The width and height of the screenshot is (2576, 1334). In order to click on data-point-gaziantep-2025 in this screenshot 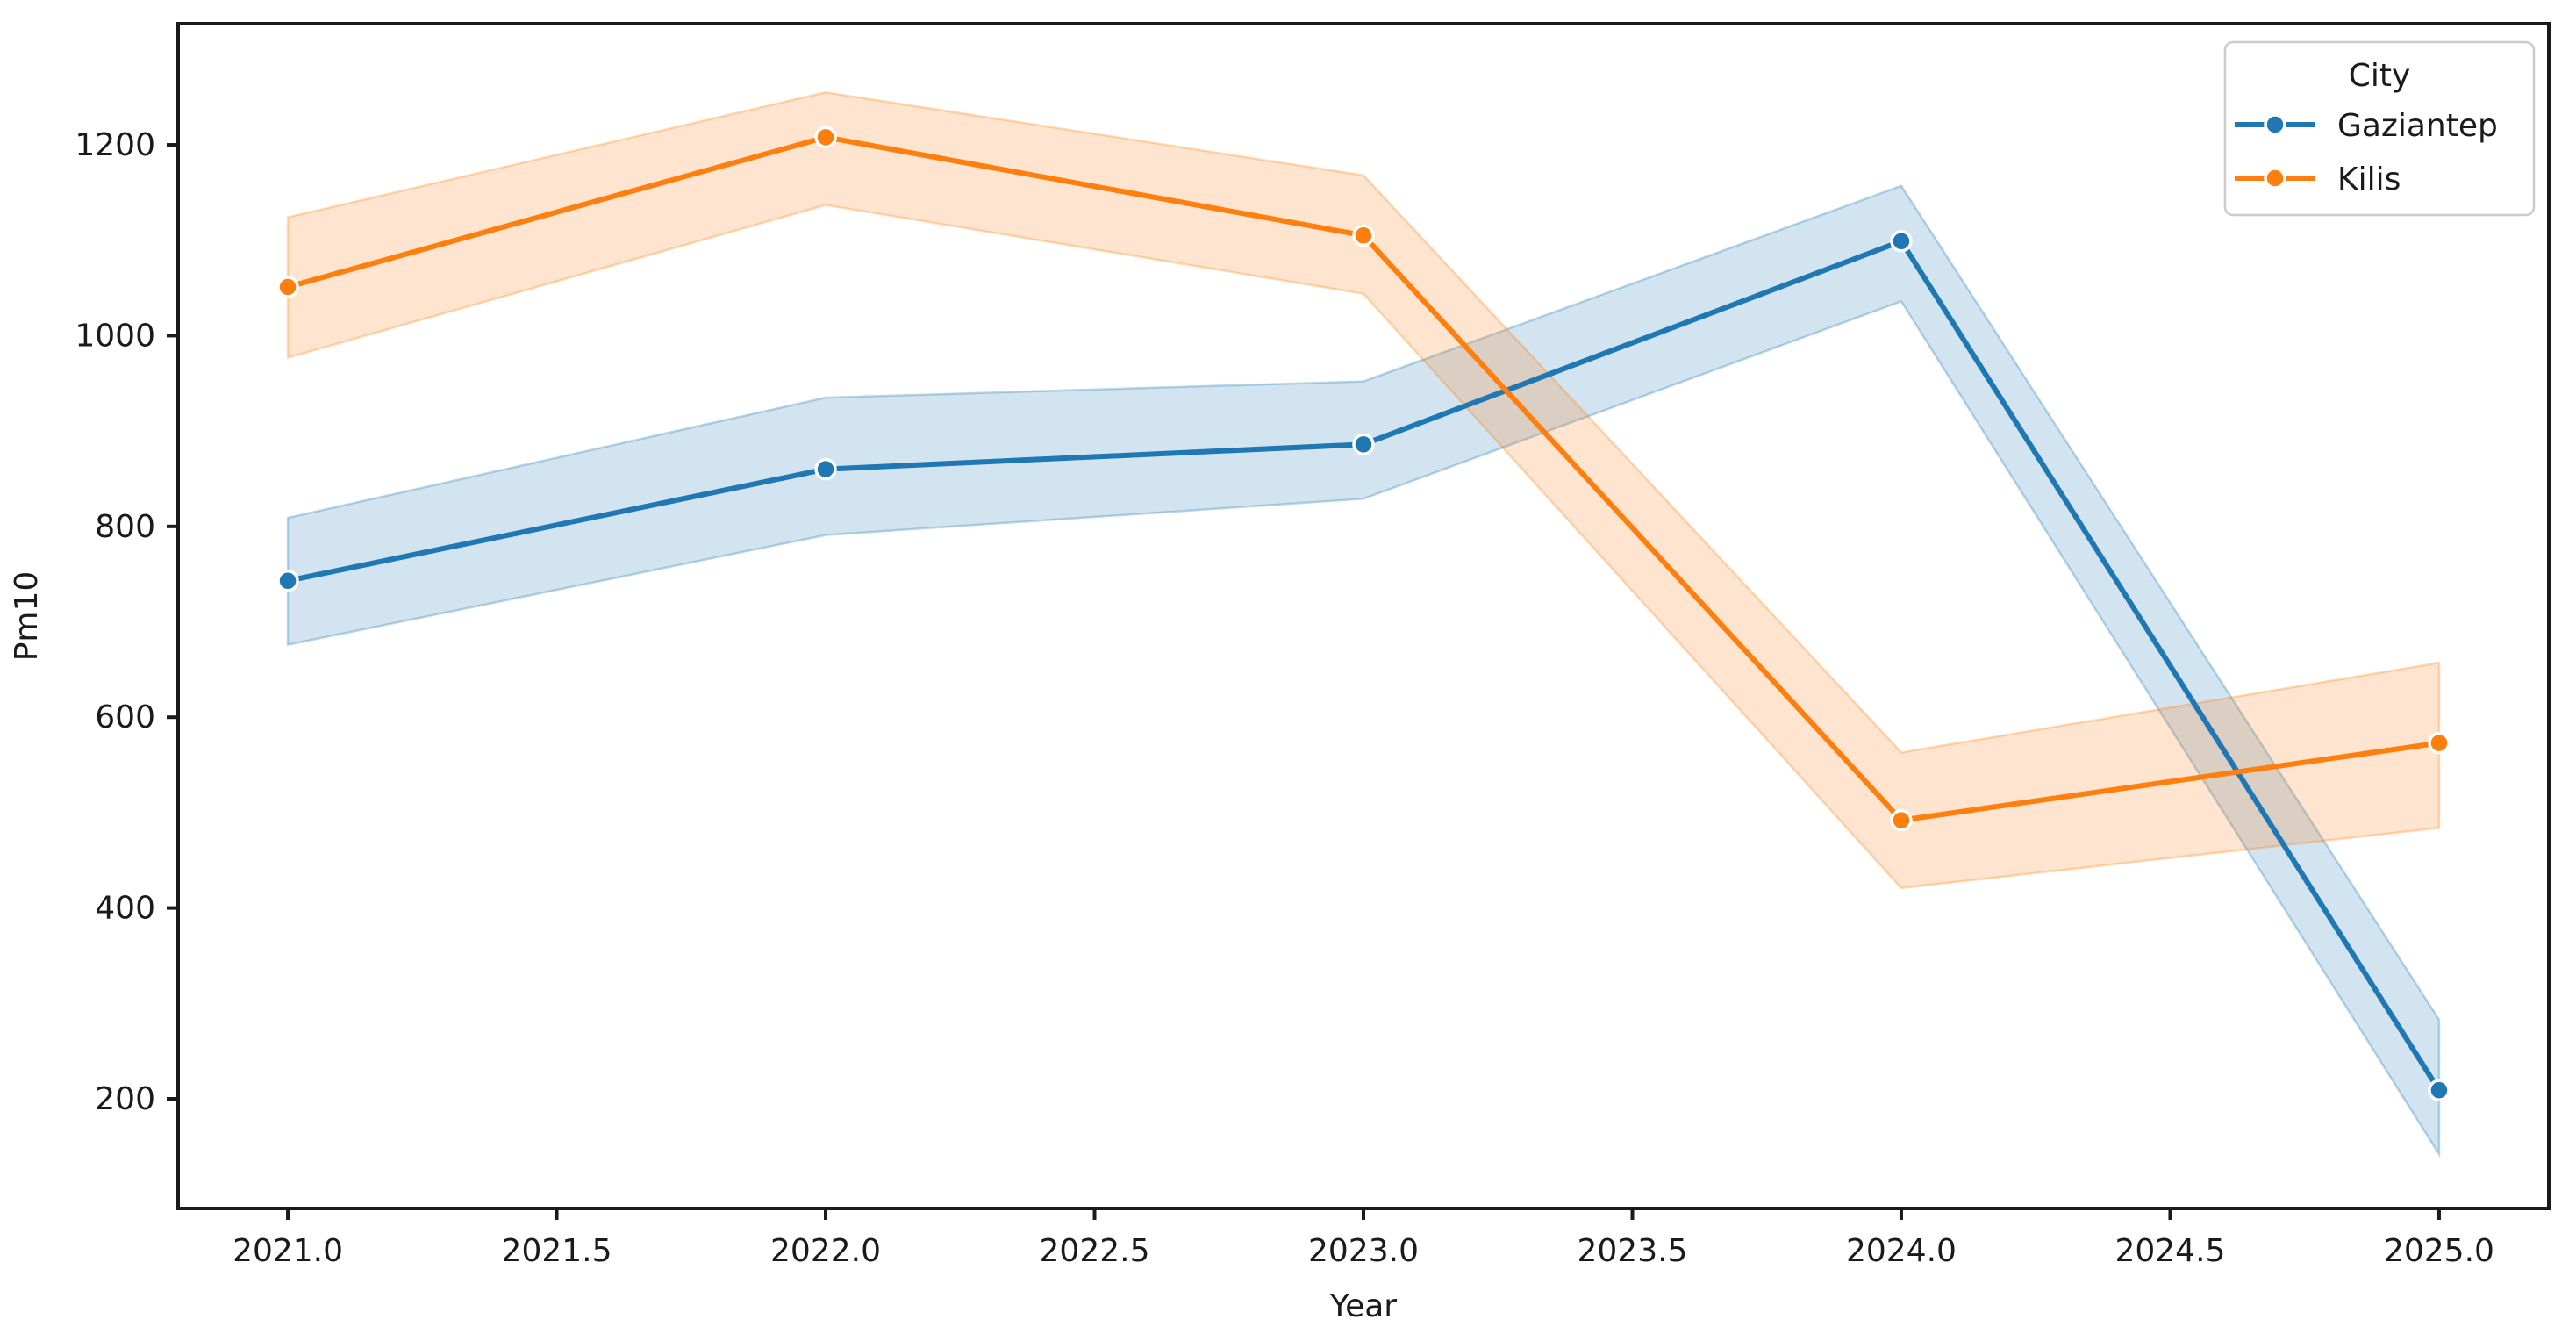, I will do `click(2439, 1090)`.